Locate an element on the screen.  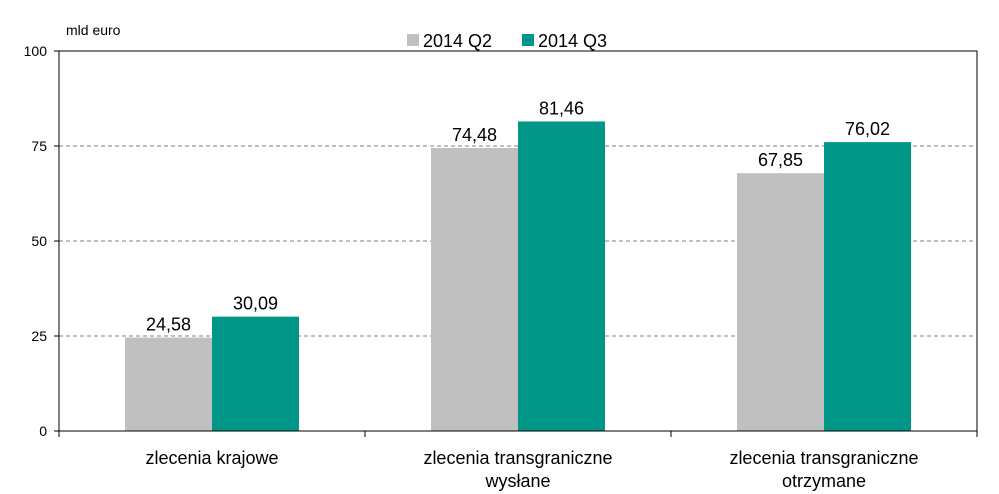
data-label: 81,46 is located at coordinates (561, 108).